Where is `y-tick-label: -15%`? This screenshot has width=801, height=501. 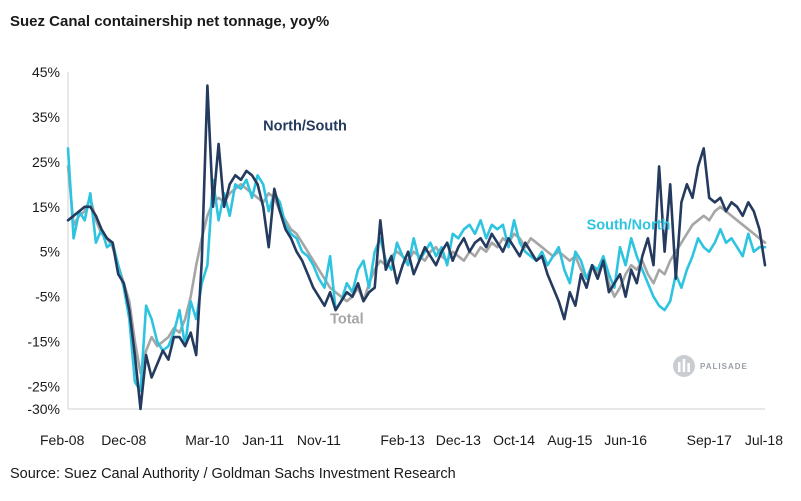
y-tick-label: -15% is located at coordinates (43, 342).